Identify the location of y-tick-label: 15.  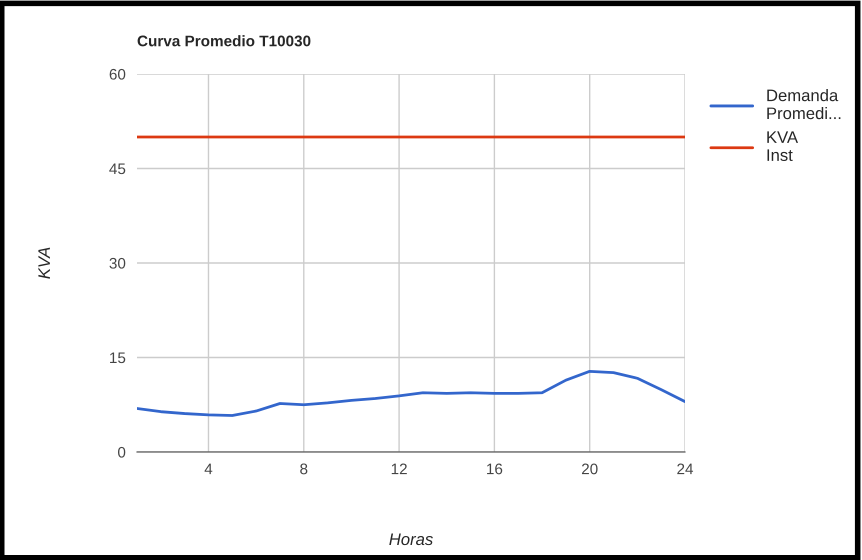
(118, 358).